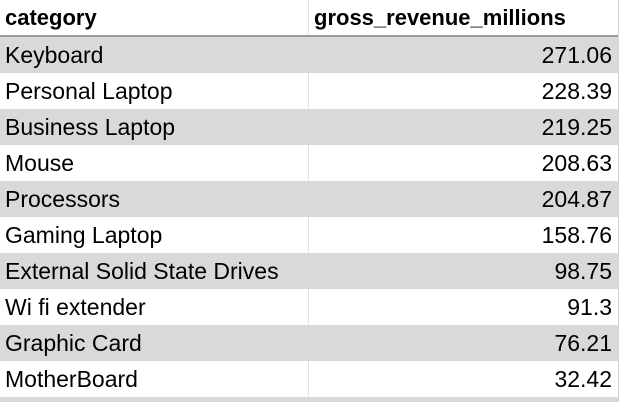  Describe the element at coordinates (154, 163) in the screenshot. I see `category-cell: Mouse` at that location.